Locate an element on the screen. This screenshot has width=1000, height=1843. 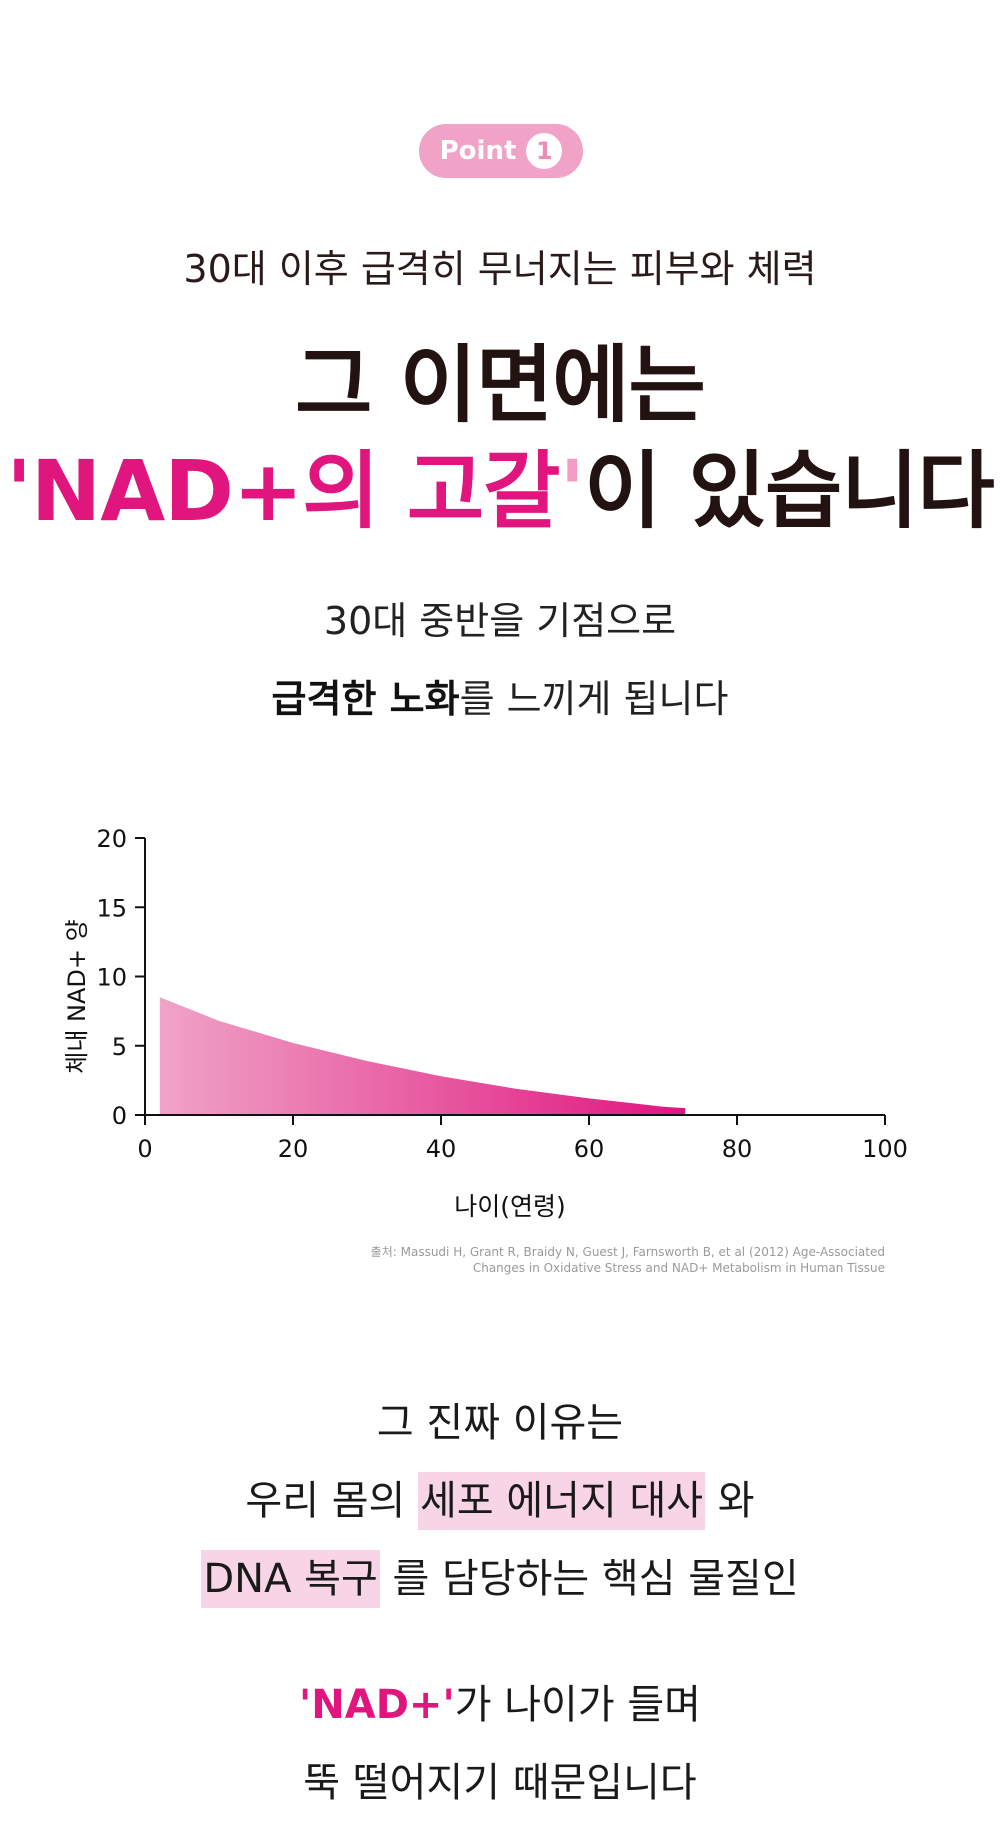
body-line-4: 'NAD+'가 나이가 들며 is located at coordinates (500, 1701).